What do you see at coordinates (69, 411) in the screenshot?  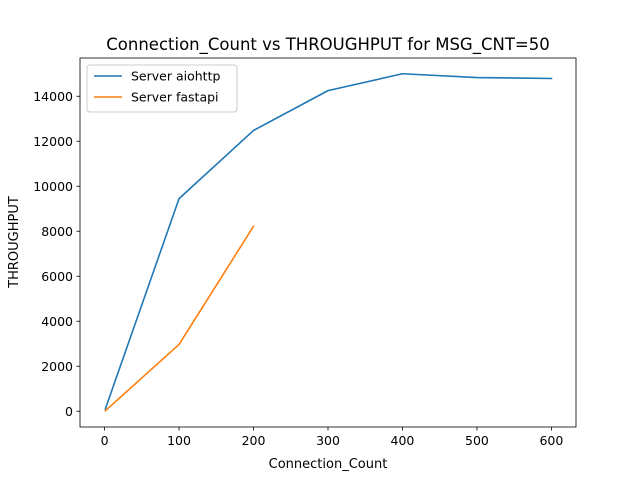 I see `y-tick-label: 0` at bounding box center [69, 411].